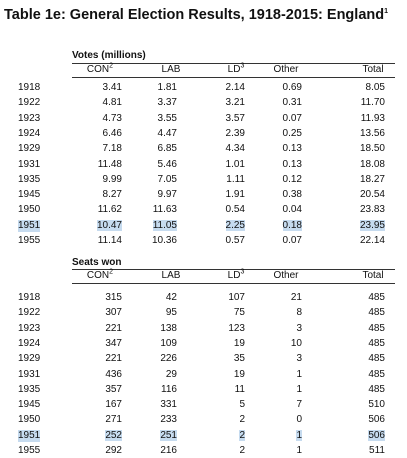  What do you see at coordinates (29, 195) in the screenshot?
I see `row-year: 1945` at bounding box center [29, 195].